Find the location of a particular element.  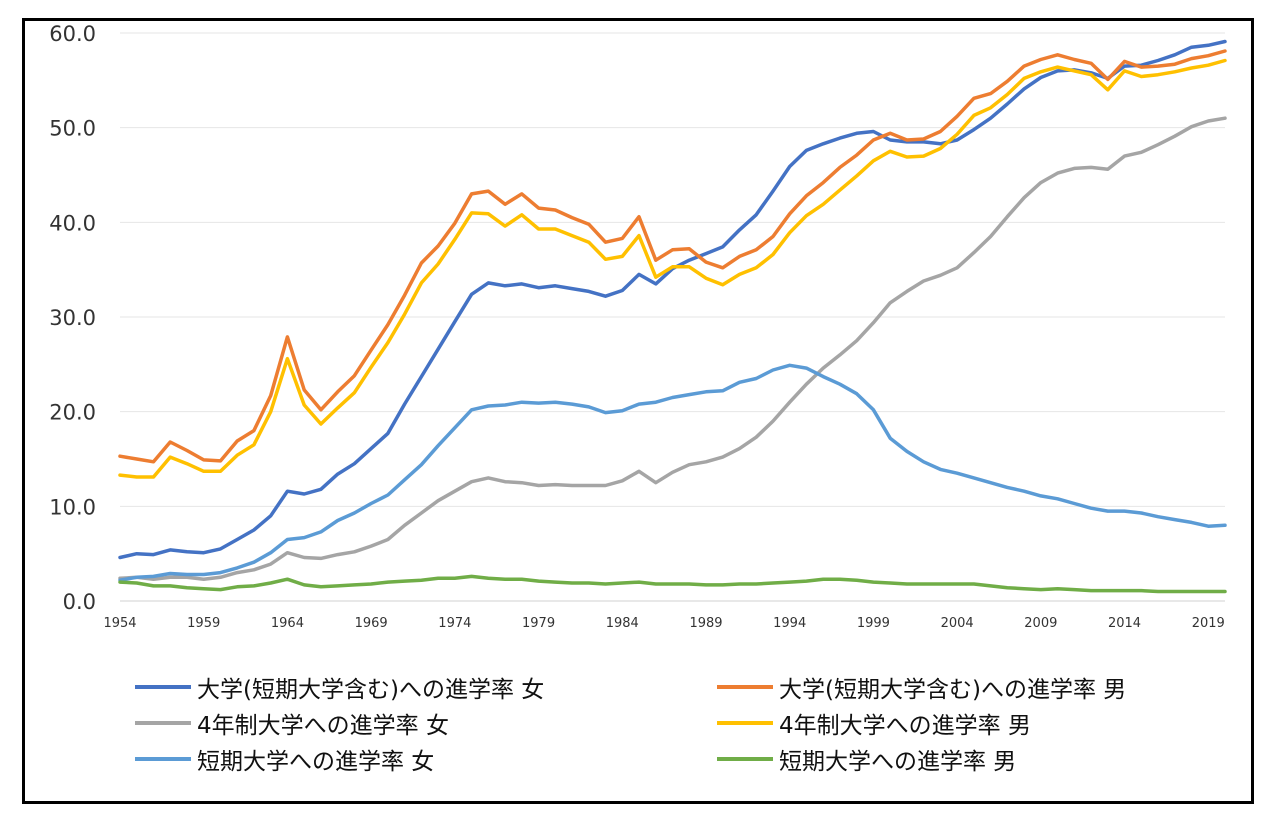

x-tick-label: 1954 is located at coordinates (119, 623).